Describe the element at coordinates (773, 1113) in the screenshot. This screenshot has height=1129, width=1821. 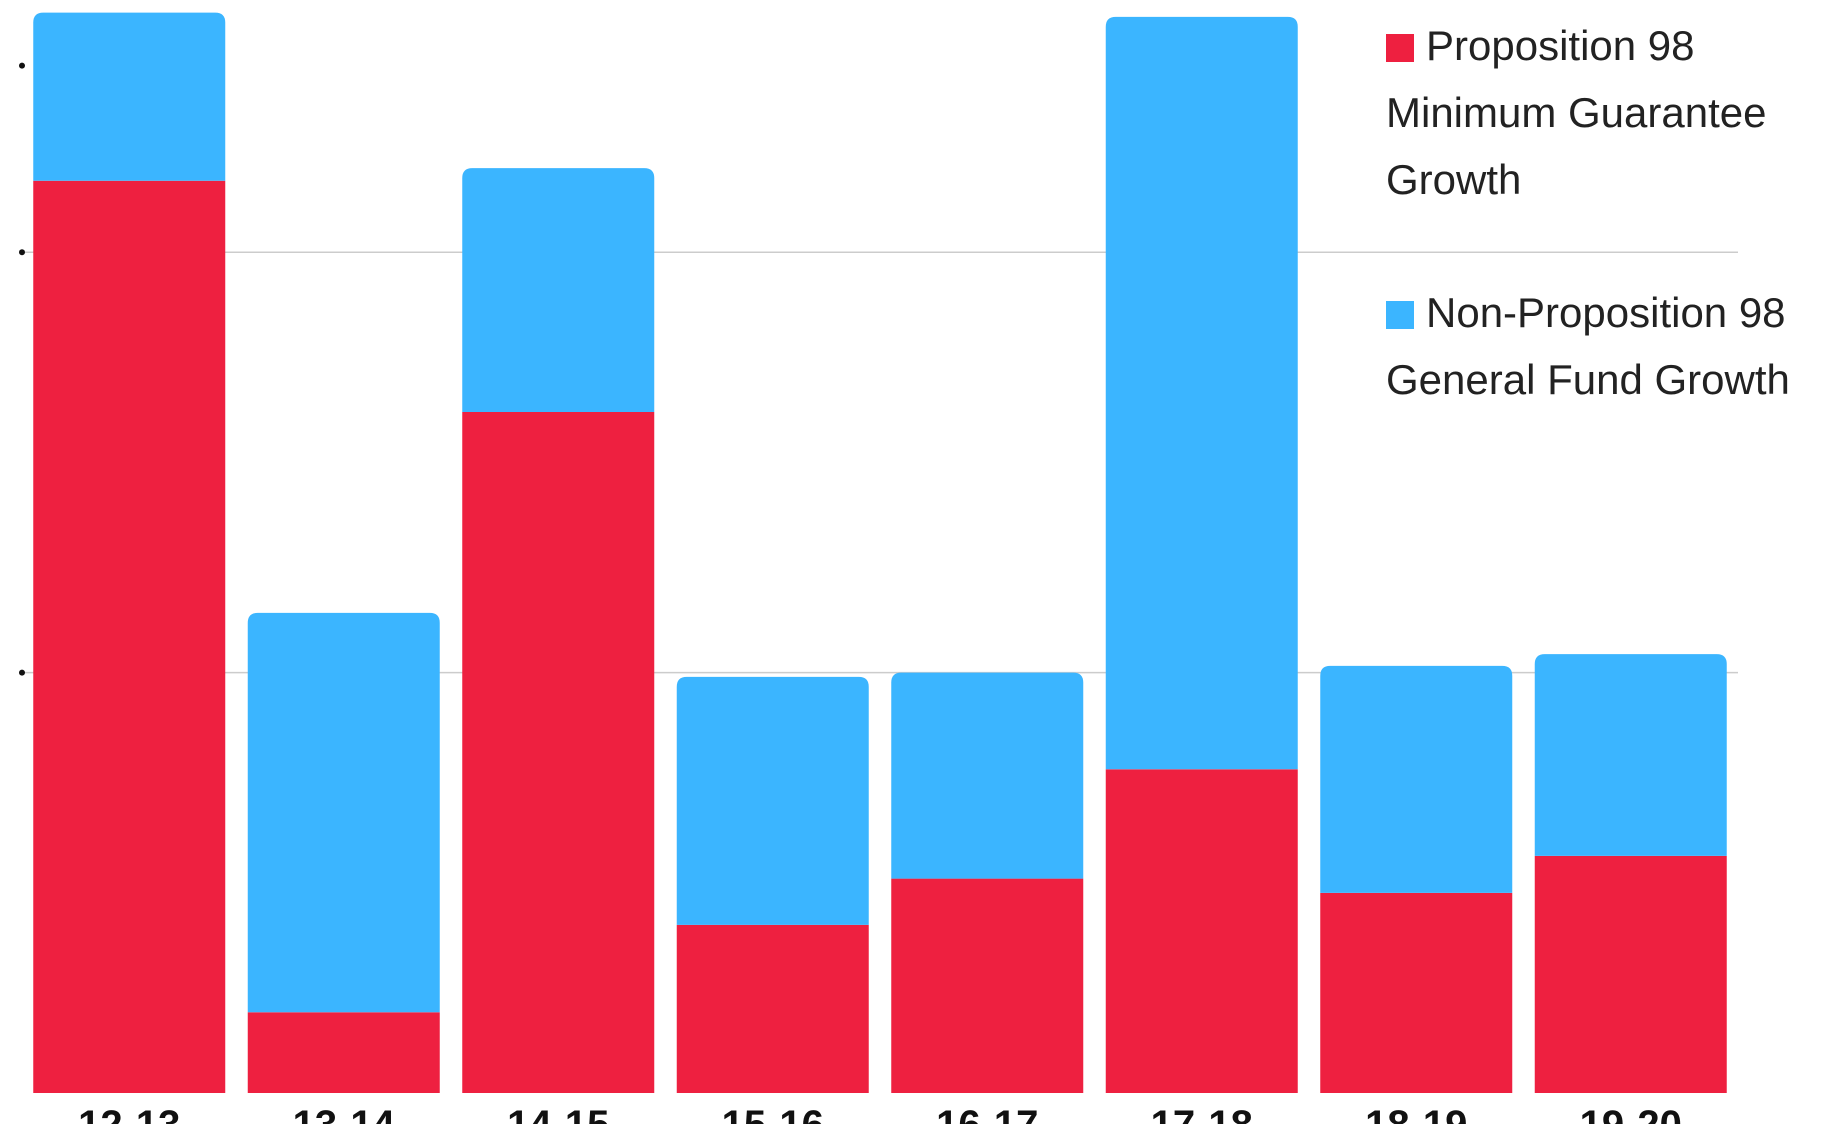
I see `x-tick-label-15-16: 15-16` at that location.